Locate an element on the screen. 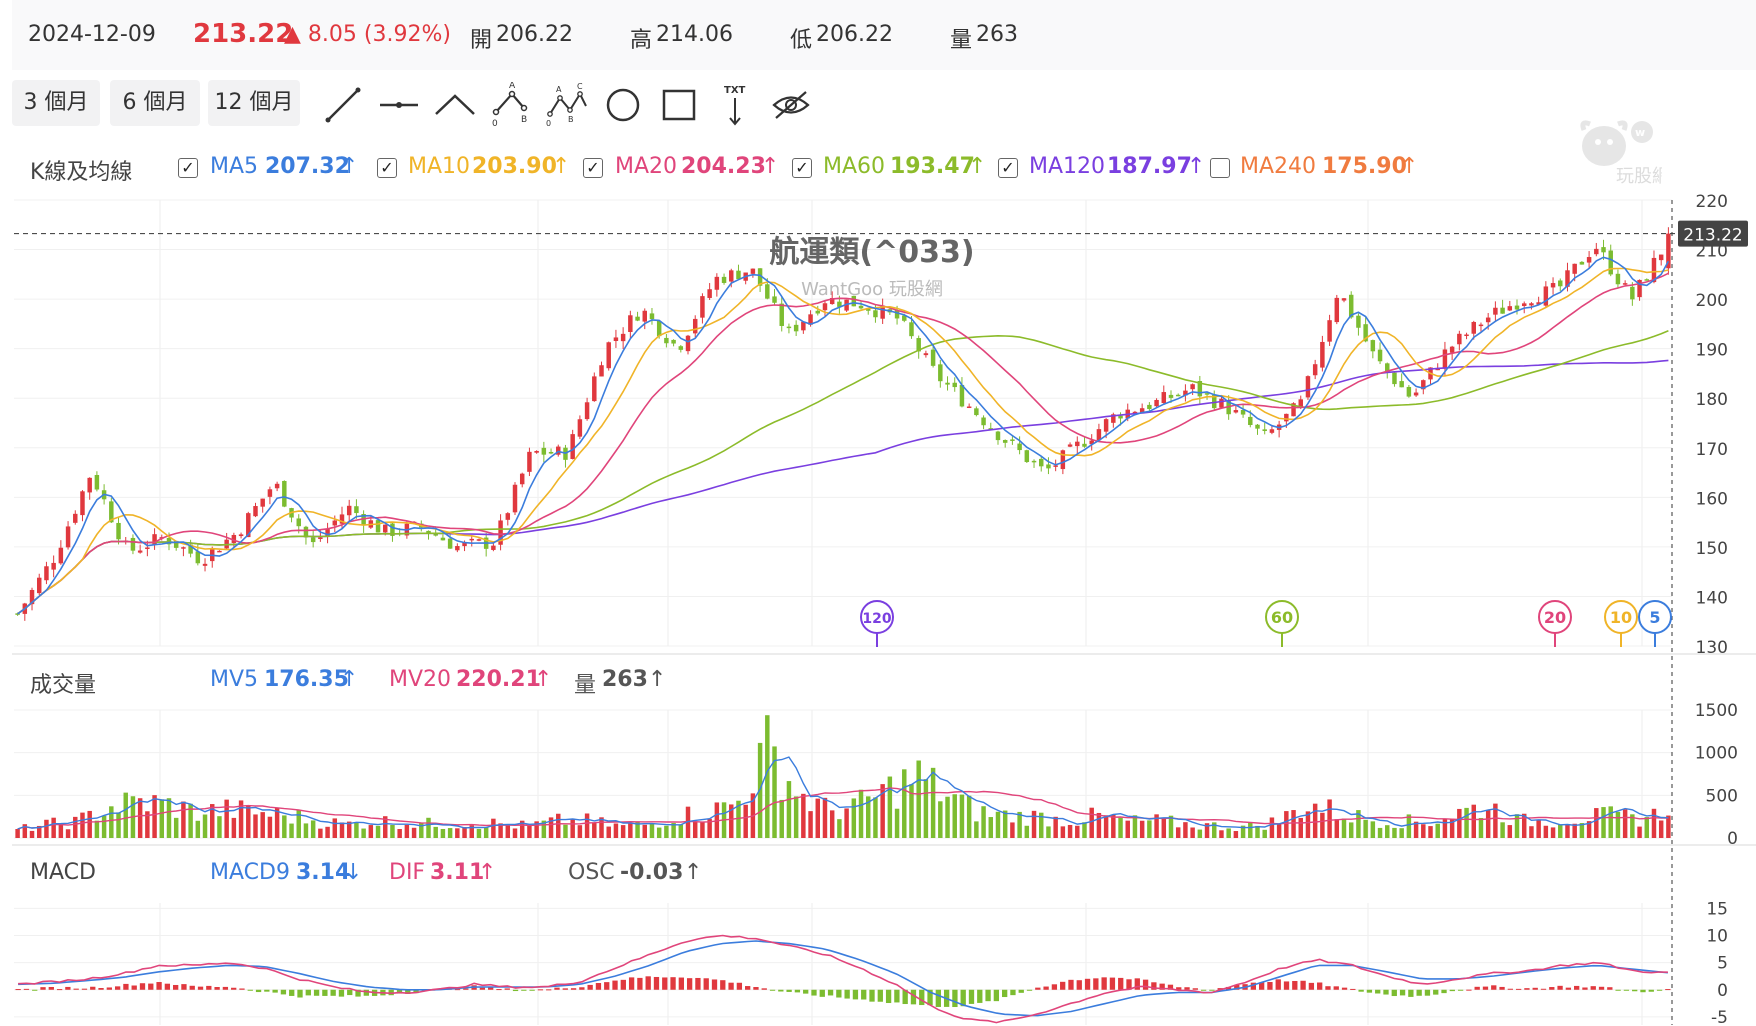  price-tick-label: 140 is located at coordinates (1712, 598).